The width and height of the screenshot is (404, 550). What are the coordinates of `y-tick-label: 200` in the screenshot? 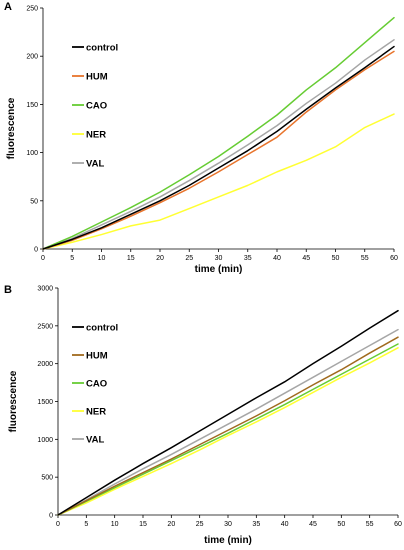 It's located at (32, 57).